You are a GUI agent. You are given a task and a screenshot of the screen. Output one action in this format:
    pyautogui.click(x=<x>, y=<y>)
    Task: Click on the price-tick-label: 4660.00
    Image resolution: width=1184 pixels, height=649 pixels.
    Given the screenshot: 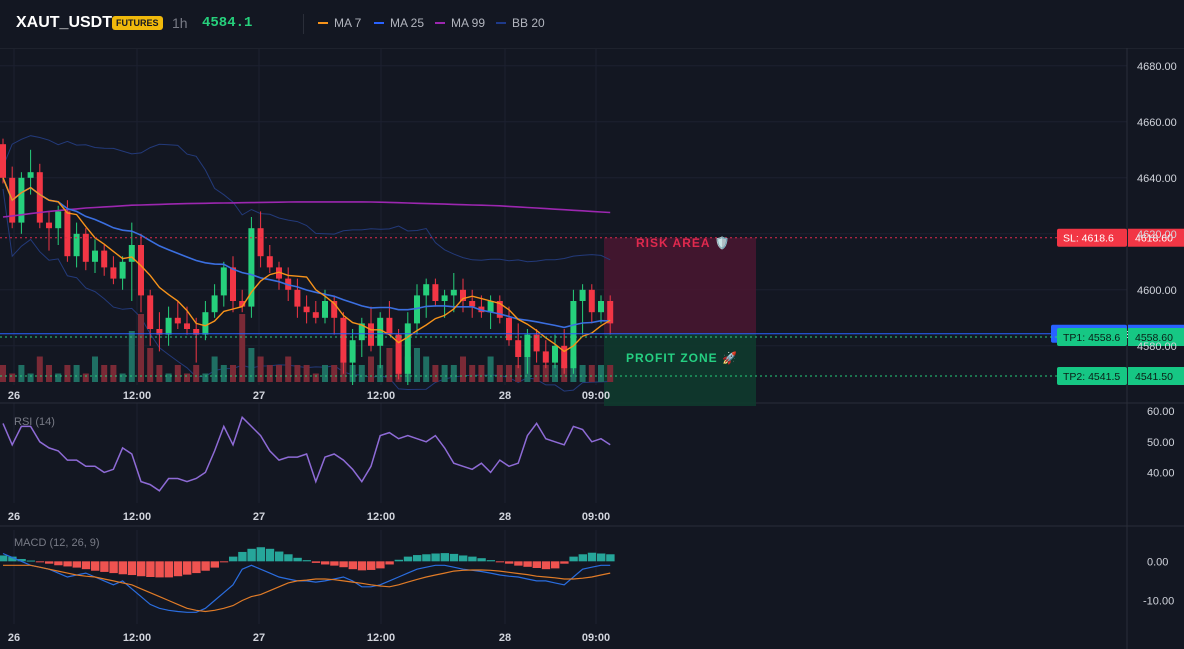 What is the action you would take?
    pyautogui.click(x=1157, y=123)
    